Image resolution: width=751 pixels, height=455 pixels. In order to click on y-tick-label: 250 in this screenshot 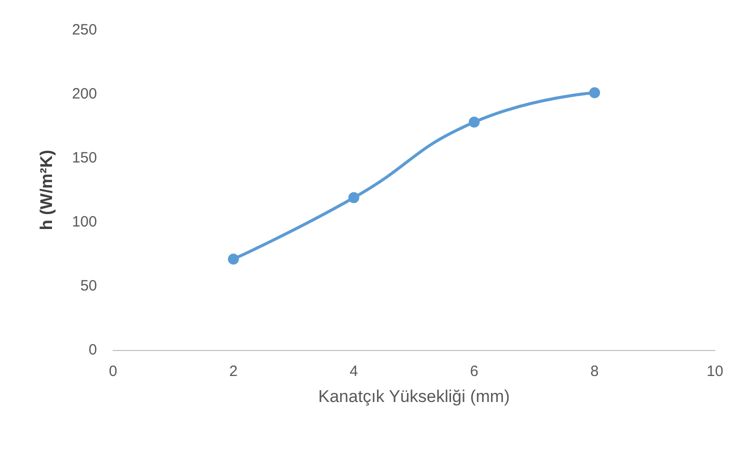, I will do `click(84, 30)`.